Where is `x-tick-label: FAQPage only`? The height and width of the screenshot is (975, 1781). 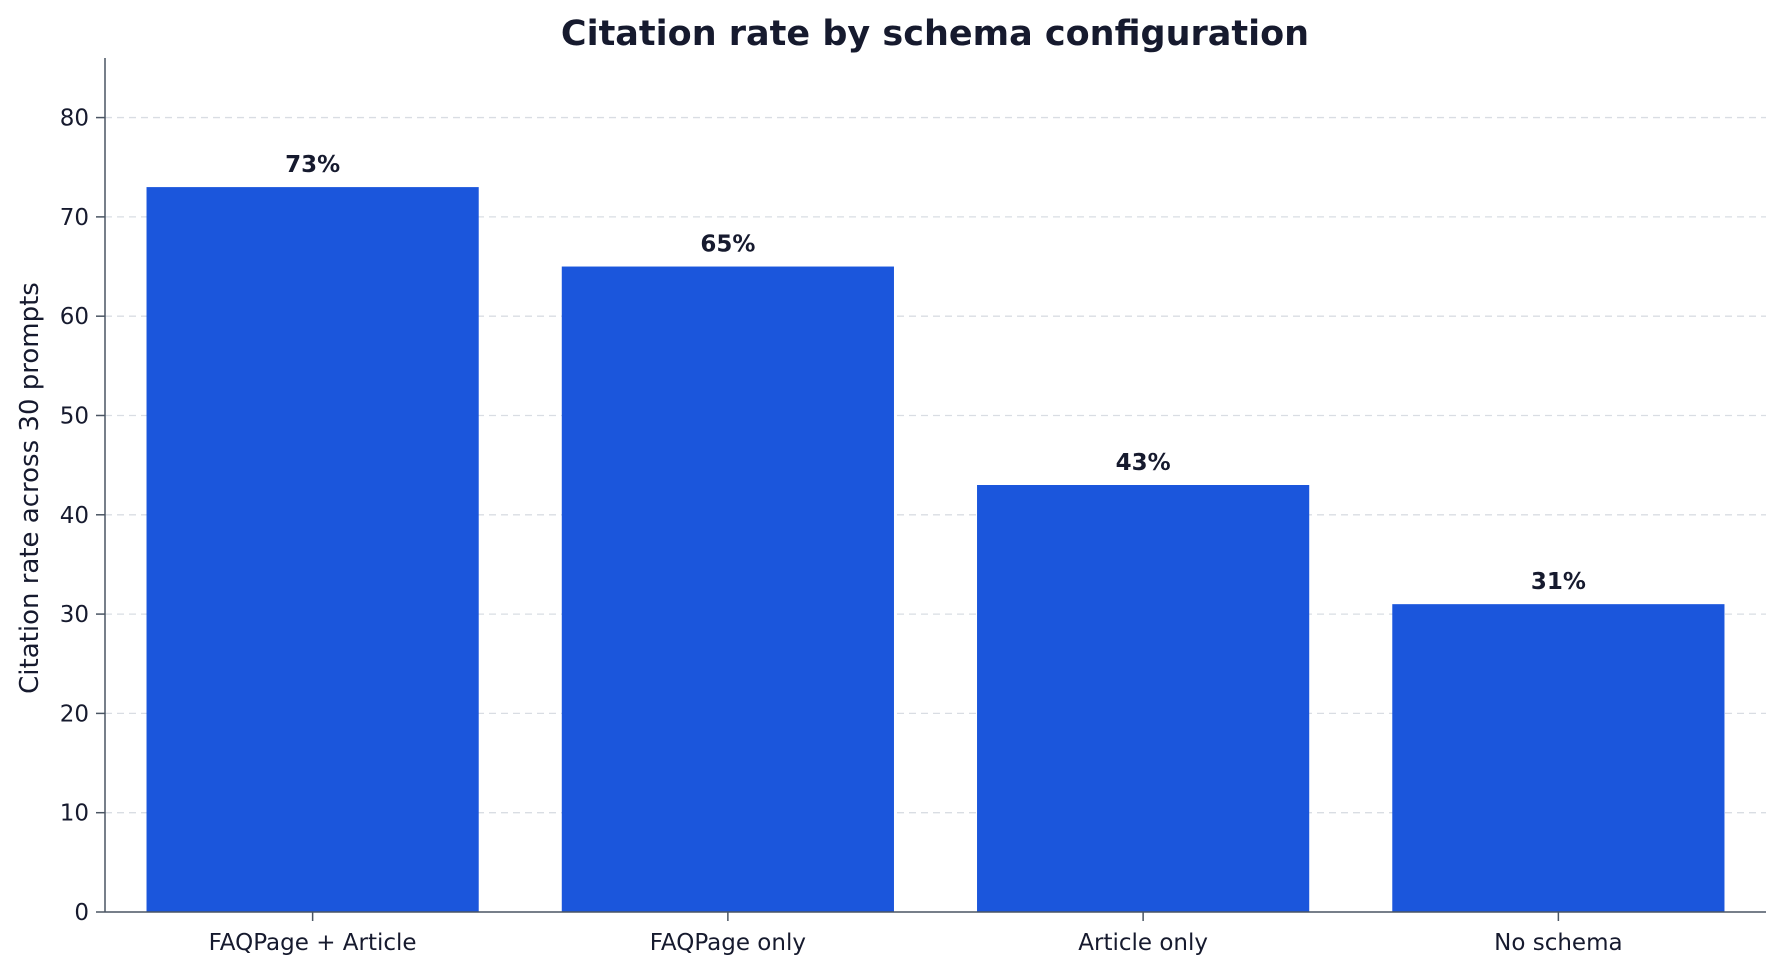 x-tick-label: FAQPage only is located at coordinates (728, 943).